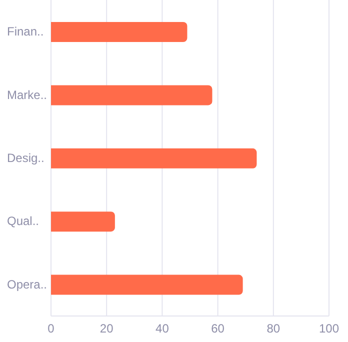  What do you see at coordinates (25, 31) in the screenshot?
I see `y-tick-label: Finan..` at bounding box center [25, 31].